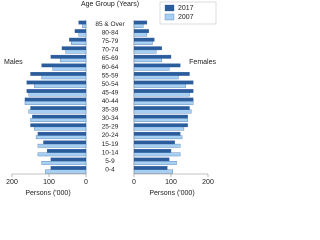  I want to click on y-tick-label: 80-84, so click(110, 33).